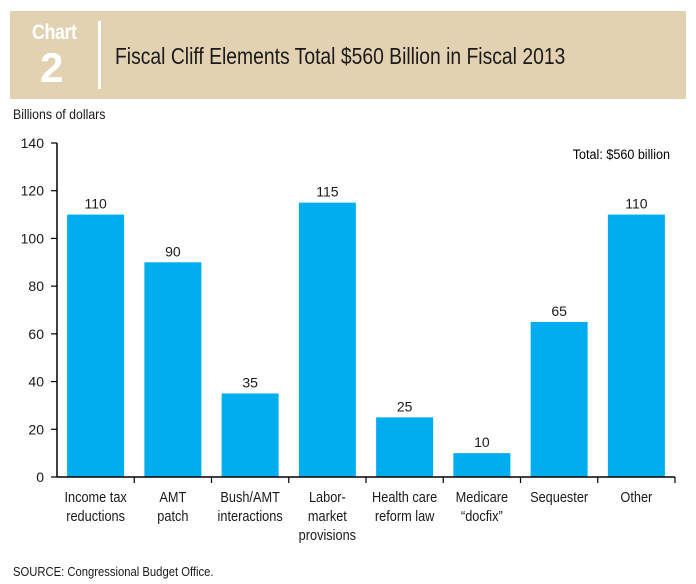  I want to click on y-tick-label: 40, so click(36, 382).